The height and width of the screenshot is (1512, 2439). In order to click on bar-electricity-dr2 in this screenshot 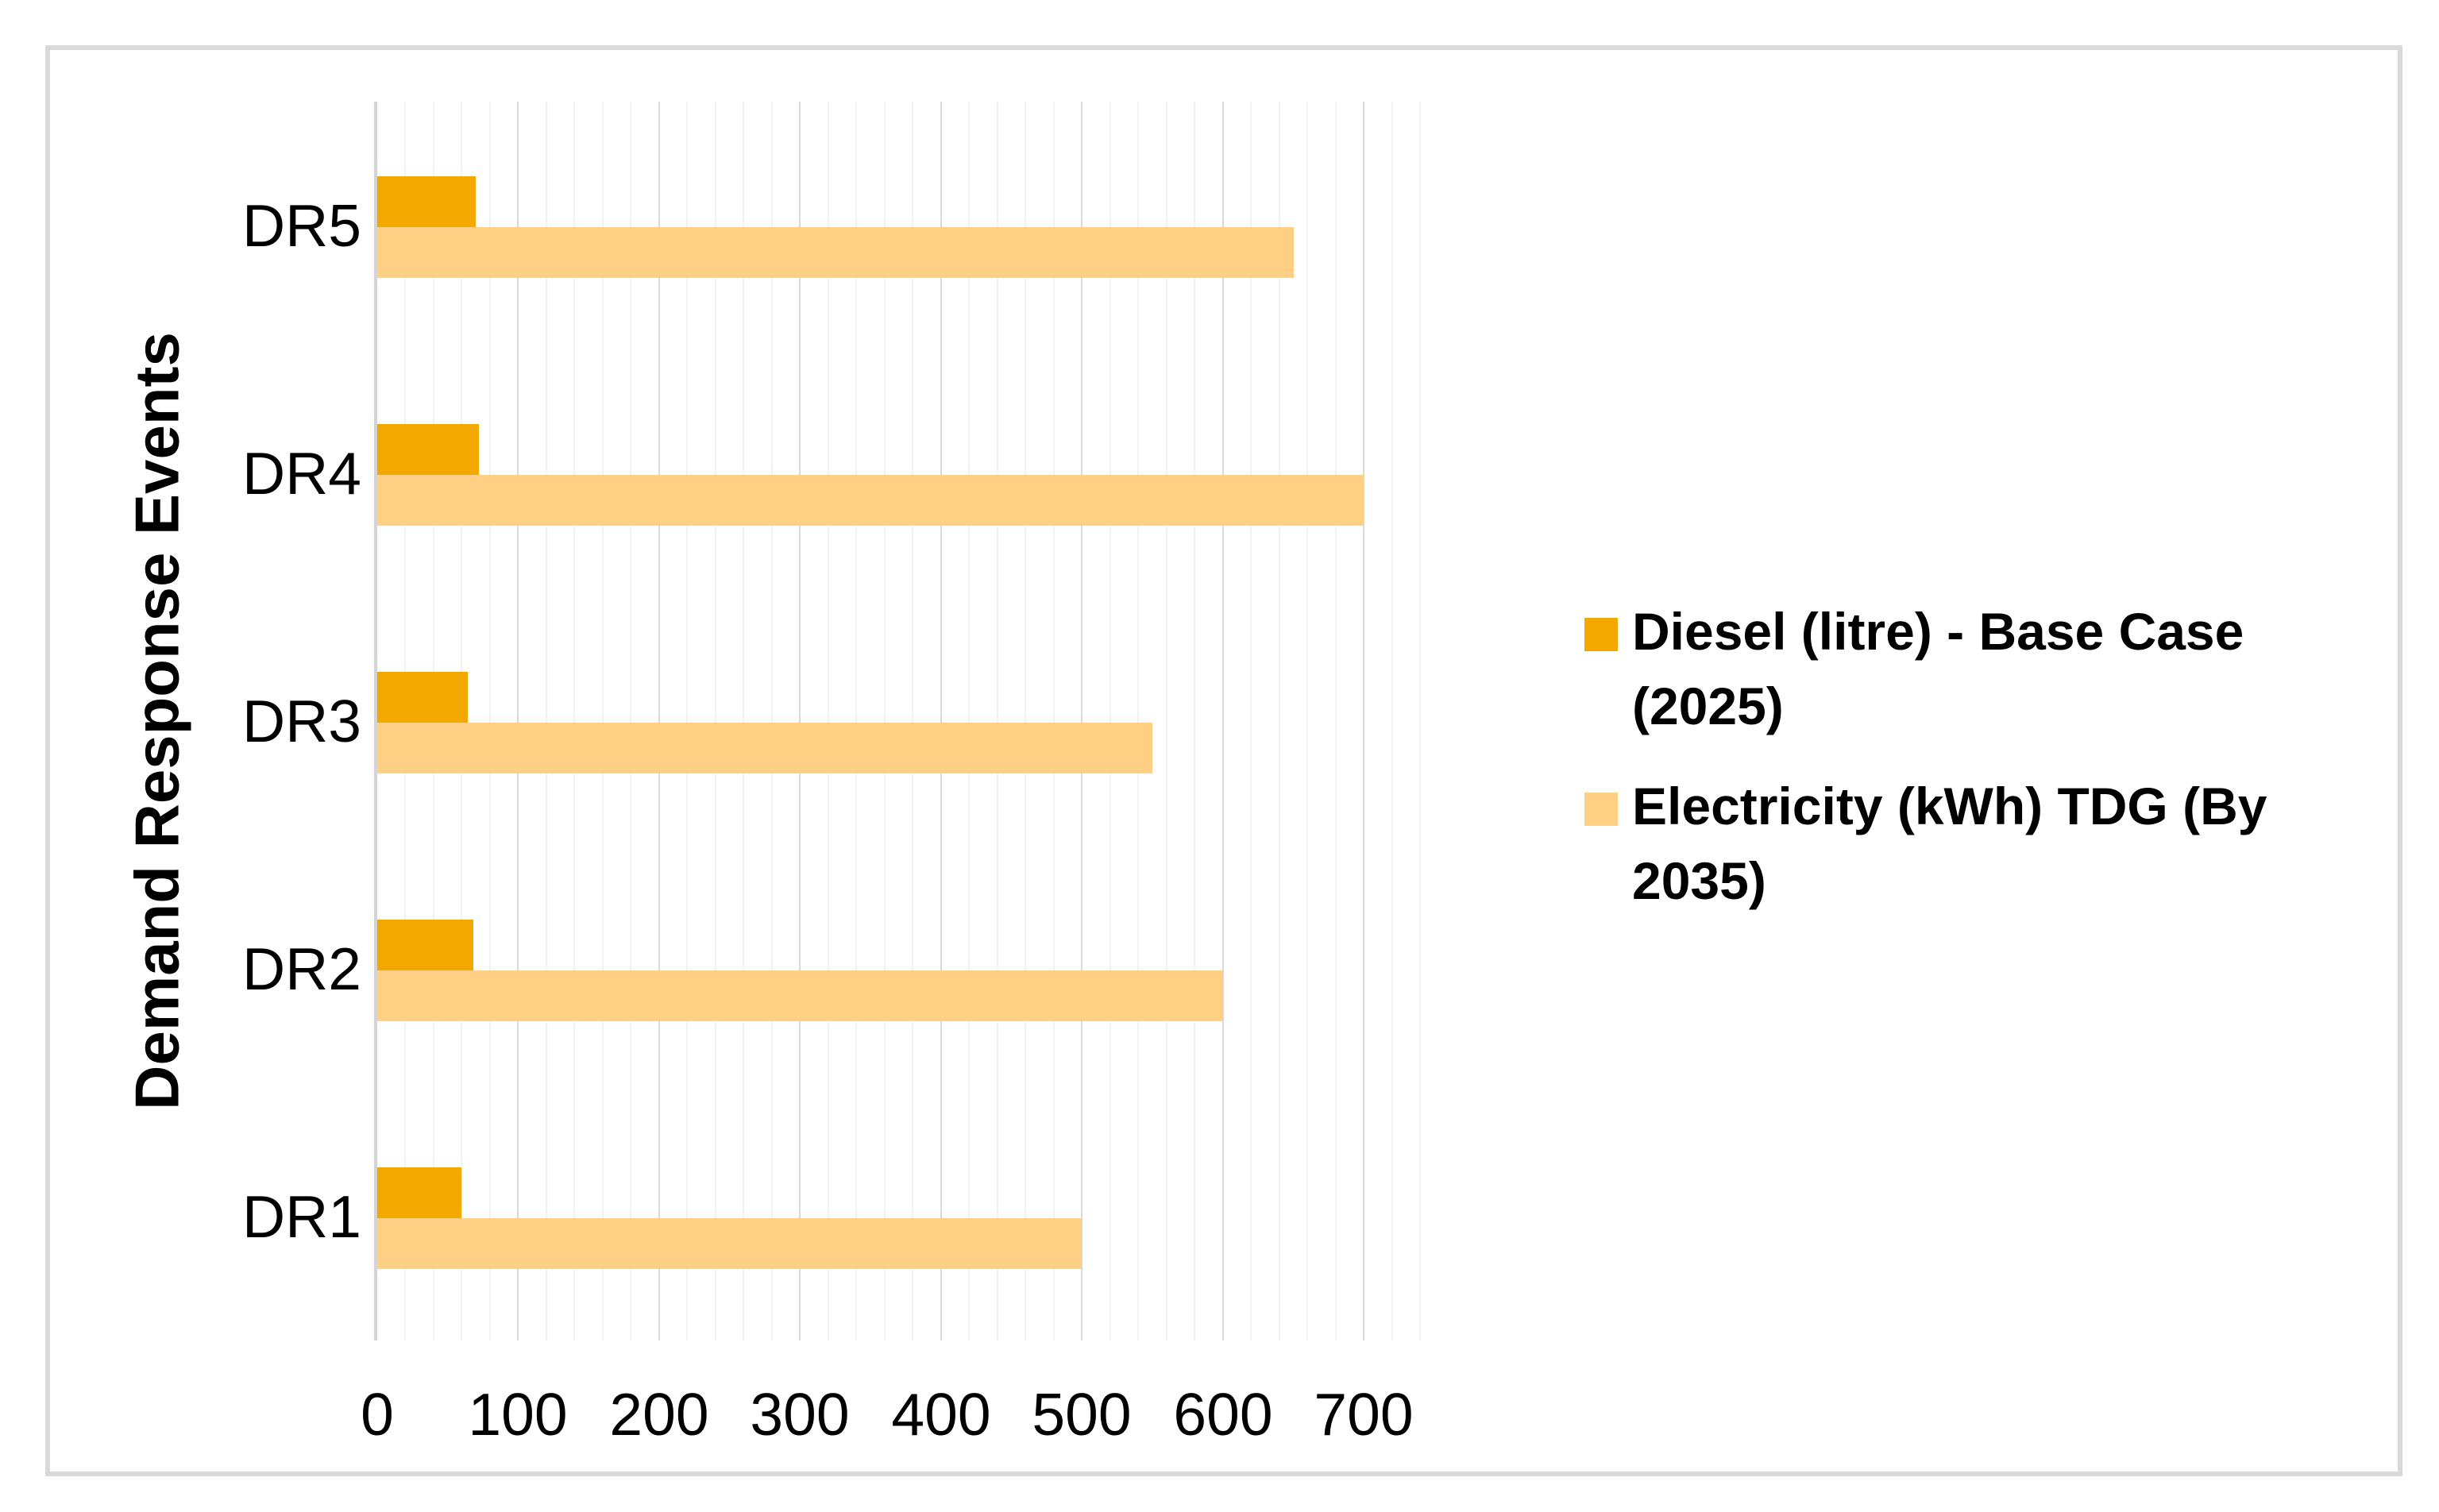, I will do `click(800, 995)`.